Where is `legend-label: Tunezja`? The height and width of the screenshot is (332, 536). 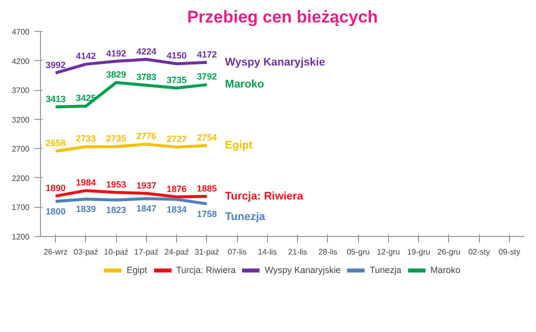 legend-label: Tunezja is located at coordinates (386, 270).